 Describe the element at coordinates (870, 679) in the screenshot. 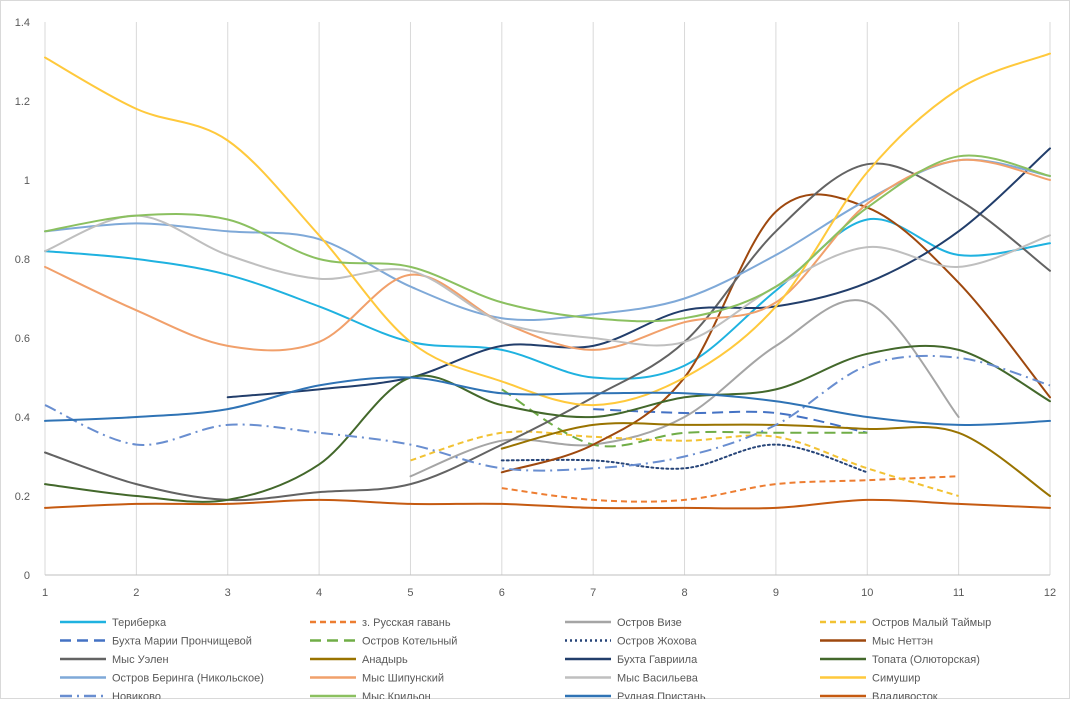

I see `legend-item: Симушир` at that location.